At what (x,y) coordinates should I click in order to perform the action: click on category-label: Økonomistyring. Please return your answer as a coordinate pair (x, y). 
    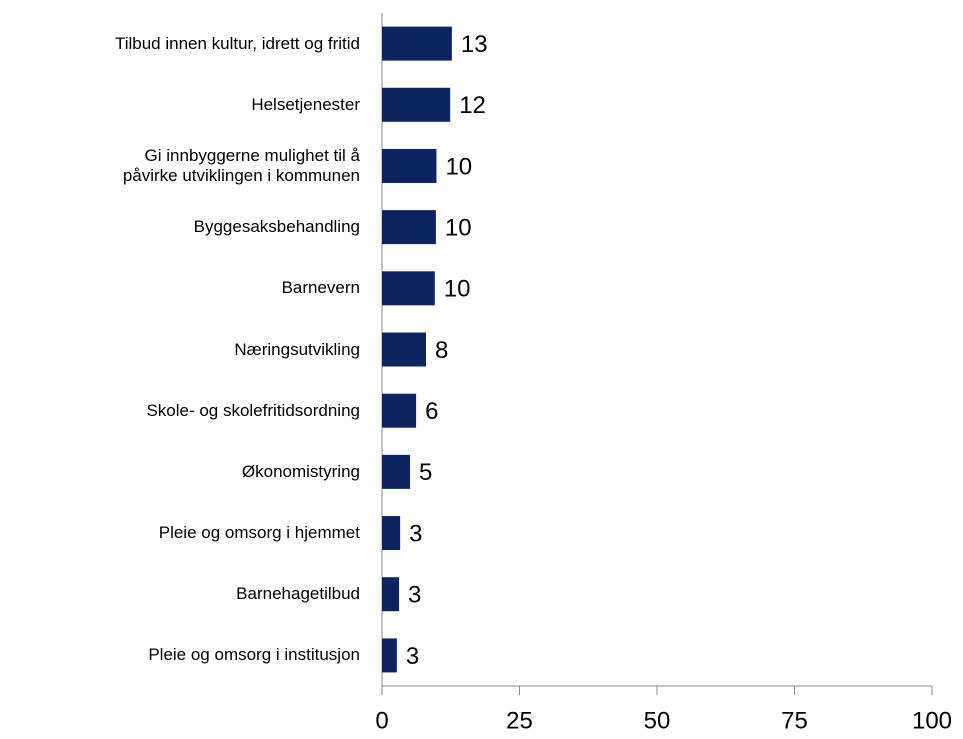
    Looking at the image, I should click on (300, 471).